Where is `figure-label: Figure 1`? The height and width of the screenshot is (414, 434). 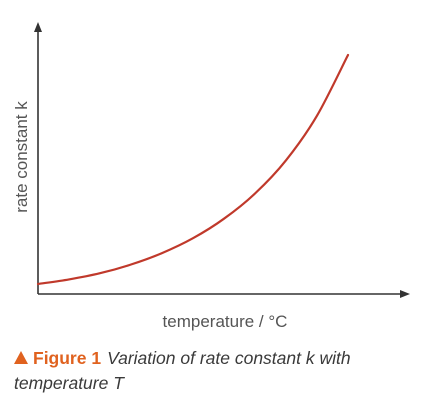
figure-label: Figure 1 is located at coordinates (67, 358).